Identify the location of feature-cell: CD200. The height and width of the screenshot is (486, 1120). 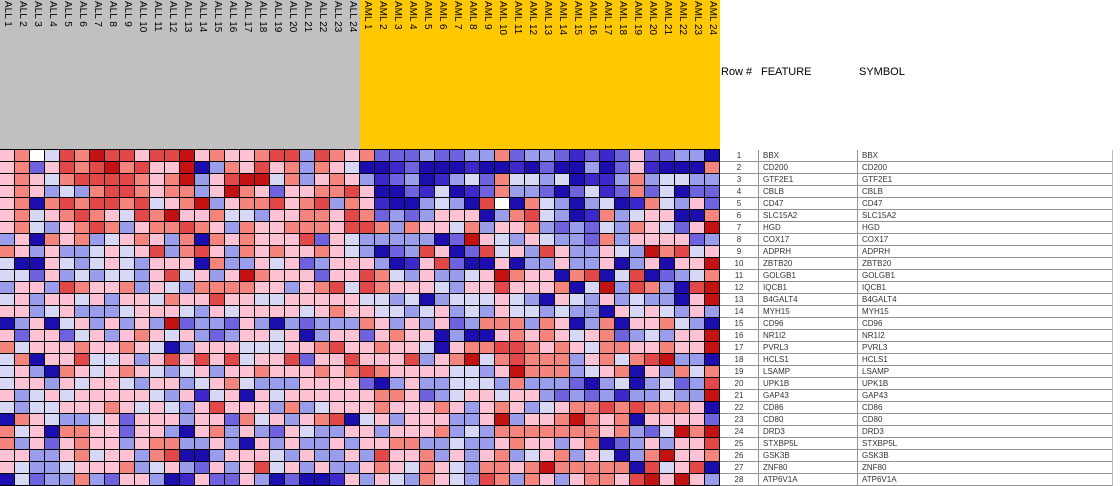
(807, 167).